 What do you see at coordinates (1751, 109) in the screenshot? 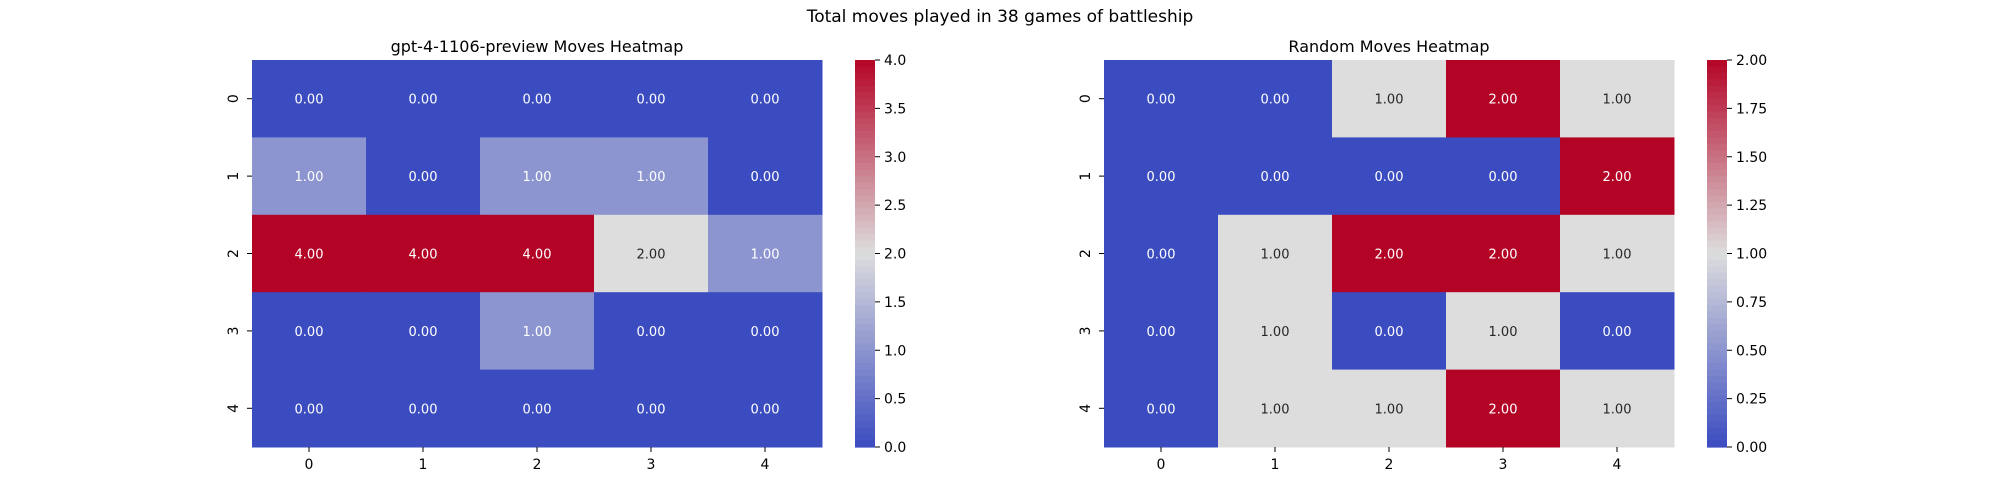
I see `colorbar-tick-label: 1.75` at bounding box center [1751, 109].